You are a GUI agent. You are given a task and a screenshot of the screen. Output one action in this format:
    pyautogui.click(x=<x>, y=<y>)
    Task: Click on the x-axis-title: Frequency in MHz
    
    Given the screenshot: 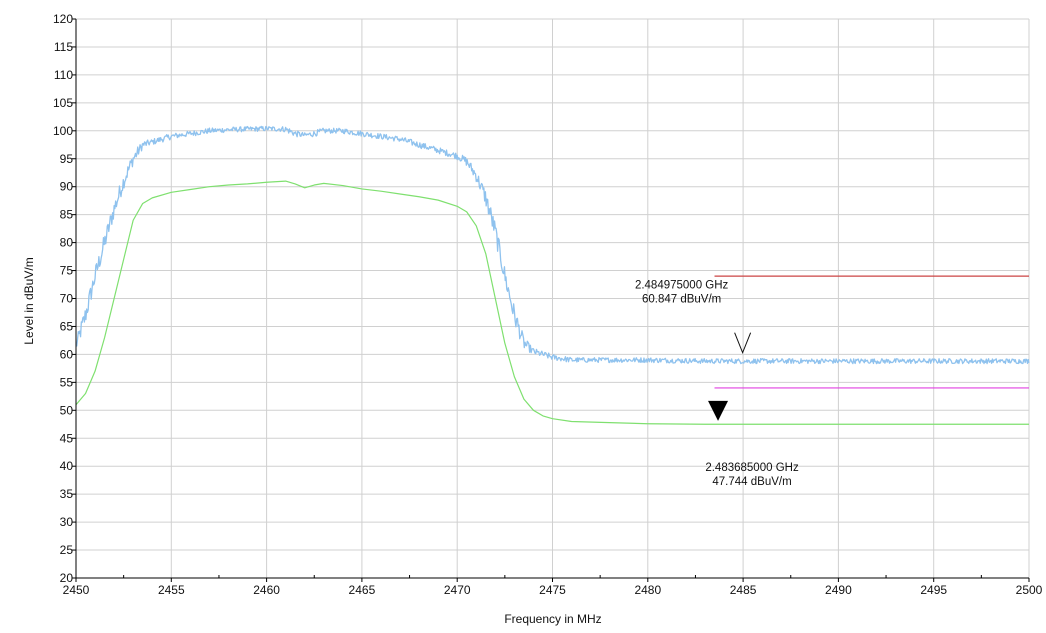 What is the action you would take?
    pyautogui.click(x=552, y=619)
    